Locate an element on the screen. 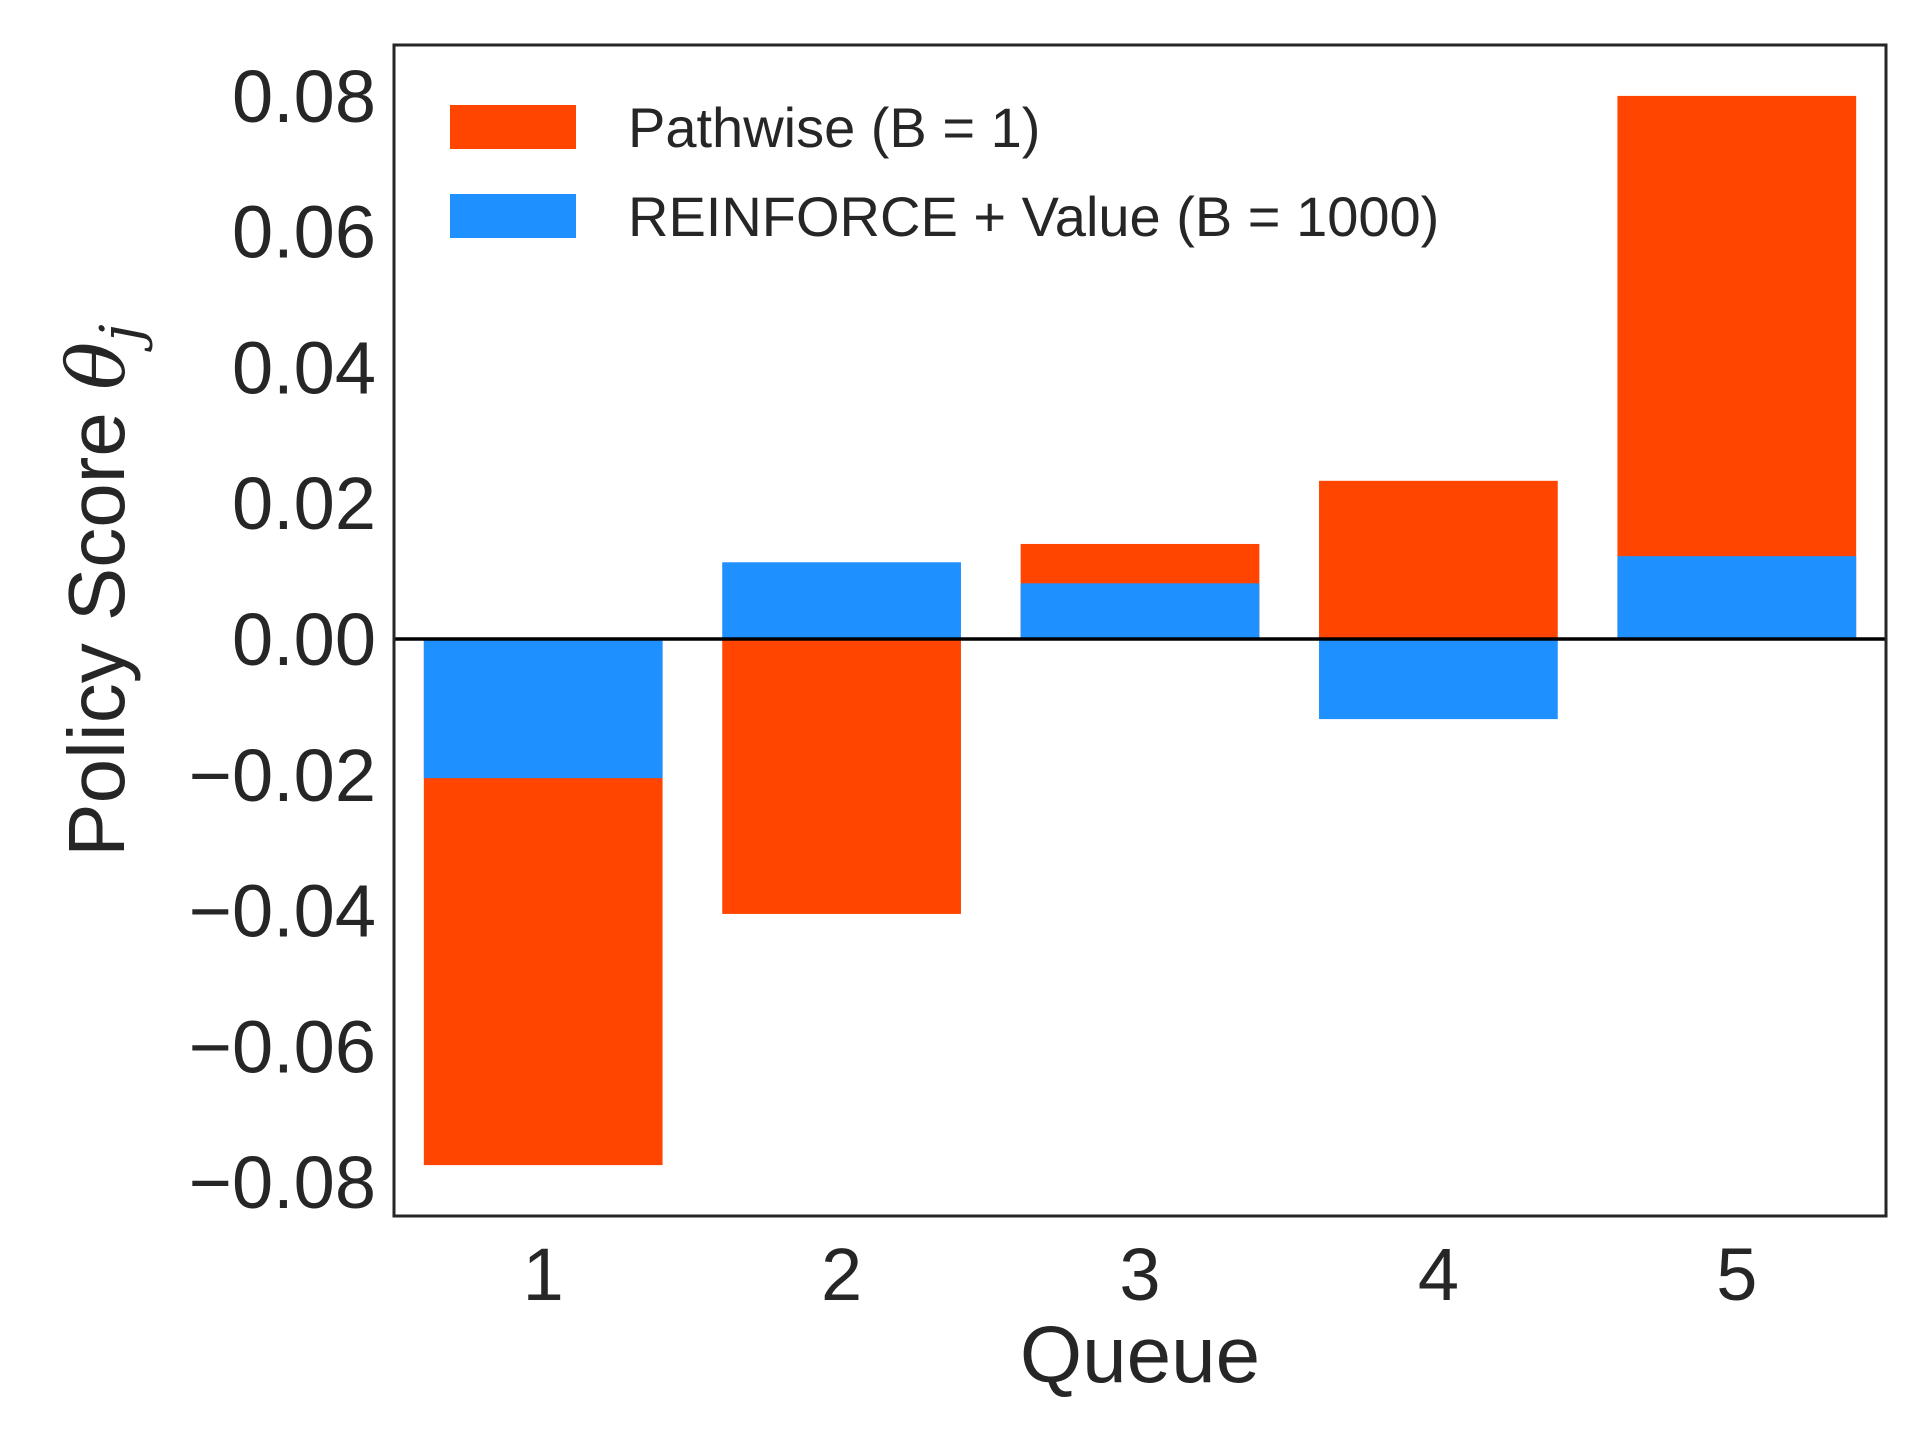  x-tick-label: 4 is located at coordinates (1438, 1274).